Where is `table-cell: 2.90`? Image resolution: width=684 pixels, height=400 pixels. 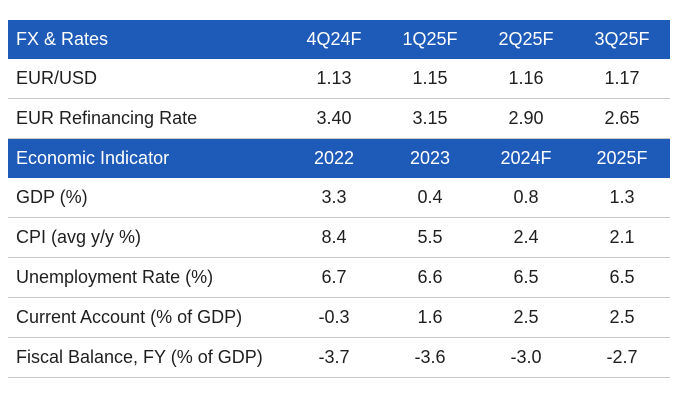
table-cell: 2.90 is located at coordinates (526, 118).